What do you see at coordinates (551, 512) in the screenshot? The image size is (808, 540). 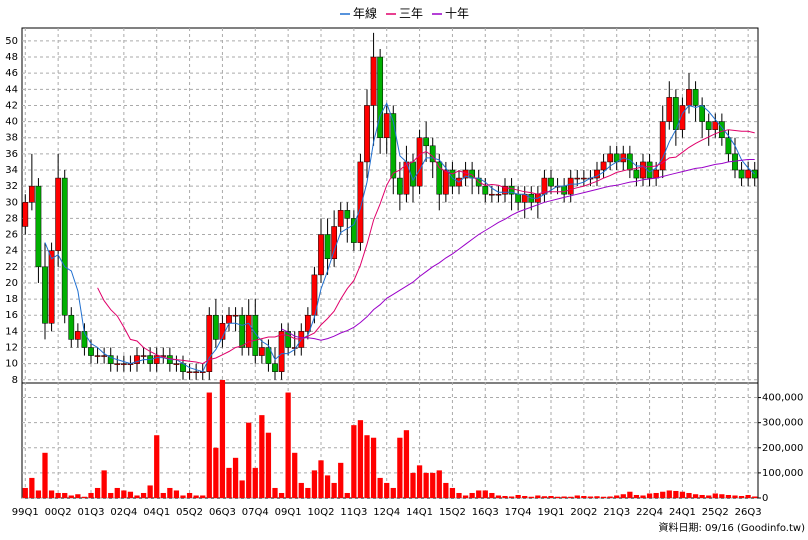 I see `x-tick-label: 19Q1` at bounding box center [551, 512].